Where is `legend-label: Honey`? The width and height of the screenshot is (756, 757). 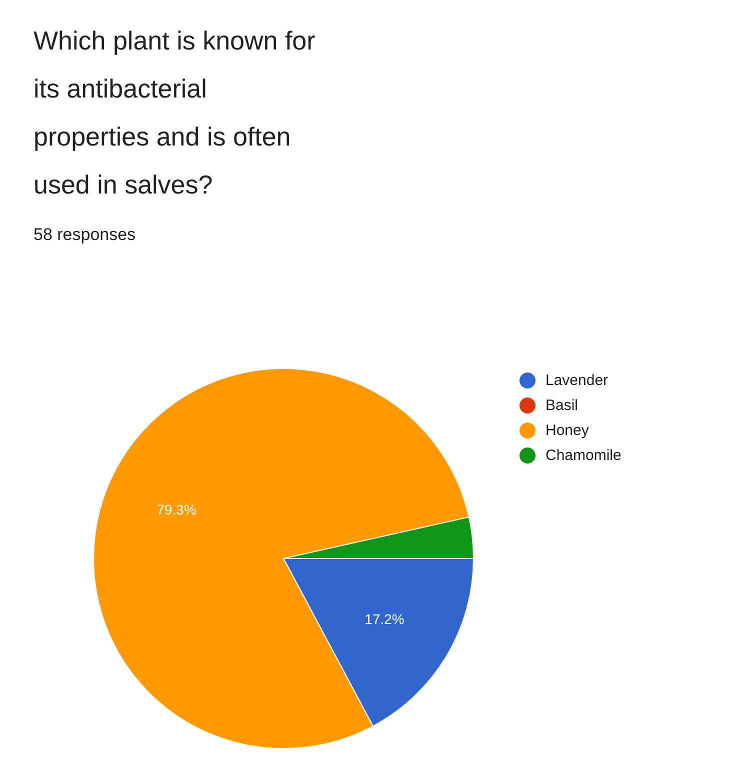 legend-label: Honey is located at coordinates (568, 430).